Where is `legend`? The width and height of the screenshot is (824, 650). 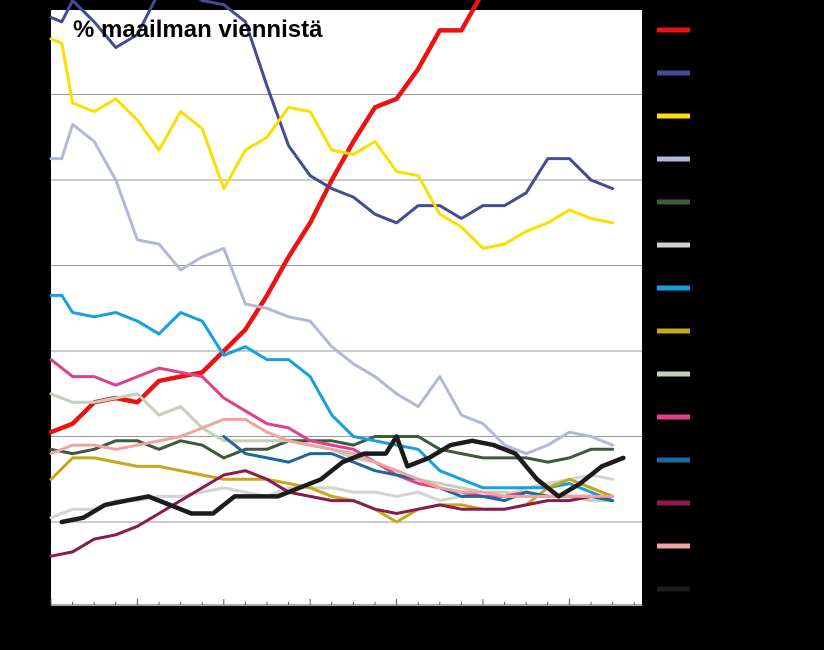 legend is located at coordinates (673, 309).